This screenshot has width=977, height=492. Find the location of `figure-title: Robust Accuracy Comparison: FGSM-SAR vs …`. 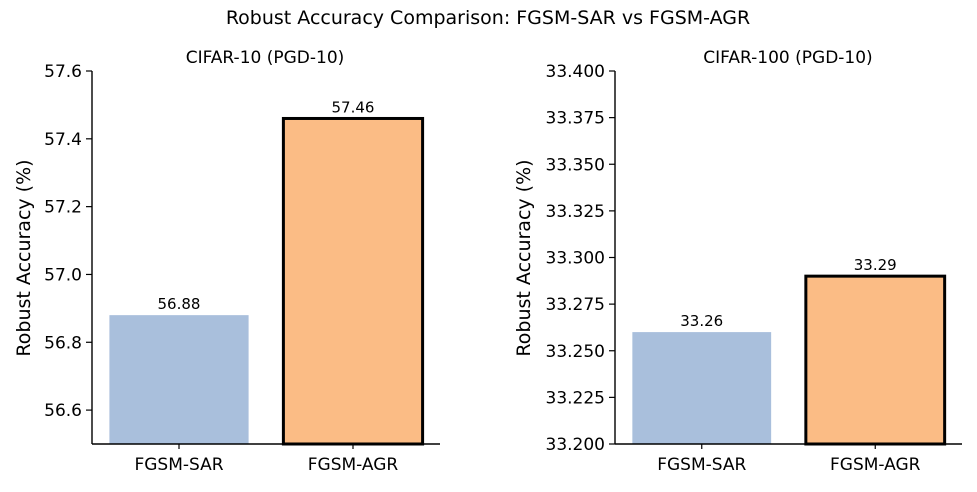

figure-title: Robust Accuracy Comparison: FGSM-SAR vs … is located at coordinates (488, 18).